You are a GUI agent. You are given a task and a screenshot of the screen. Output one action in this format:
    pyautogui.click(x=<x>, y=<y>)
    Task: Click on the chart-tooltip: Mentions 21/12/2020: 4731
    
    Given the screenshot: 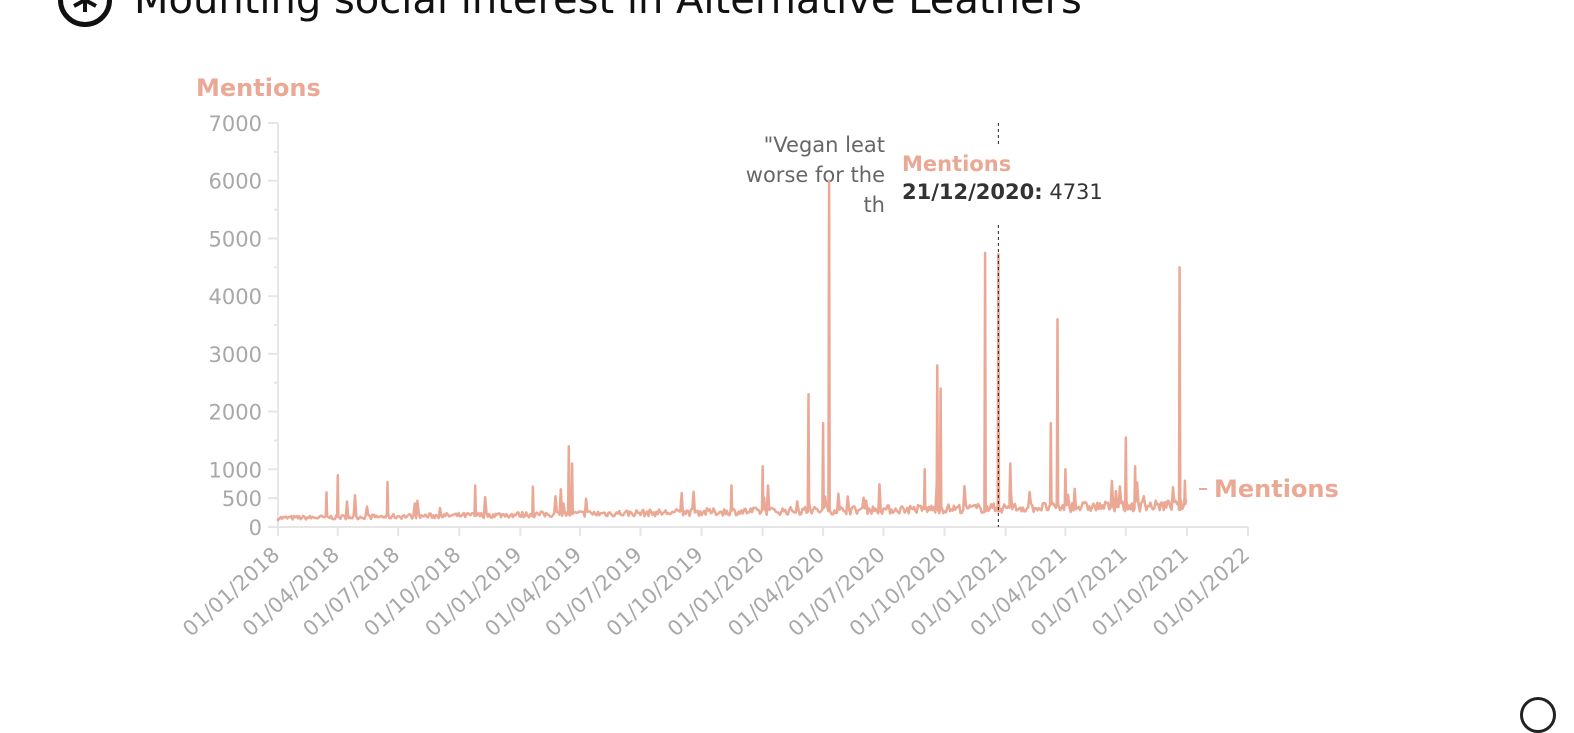 What is the action you would take?
    pyautogui.click(x=1002, y=184)
    